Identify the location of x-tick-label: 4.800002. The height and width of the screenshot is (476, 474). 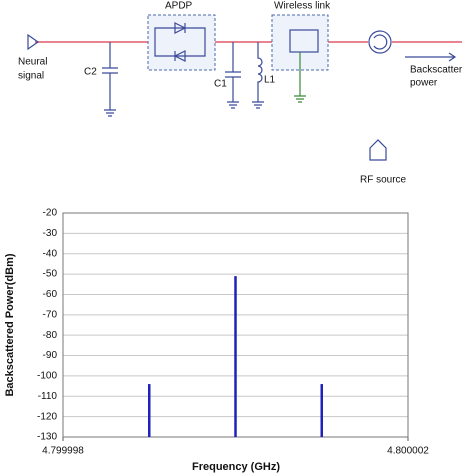
(408, 451).